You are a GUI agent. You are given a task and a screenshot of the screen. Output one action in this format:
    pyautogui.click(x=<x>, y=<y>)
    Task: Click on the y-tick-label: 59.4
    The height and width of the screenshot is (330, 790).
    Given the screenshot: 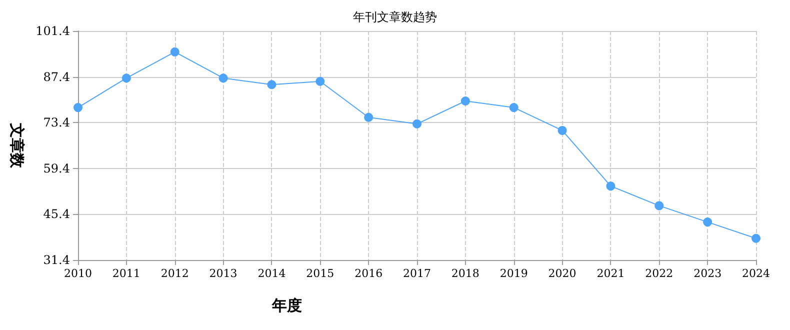 What is the action you would take?
    pyautogui.click(x=56, y=168)
    